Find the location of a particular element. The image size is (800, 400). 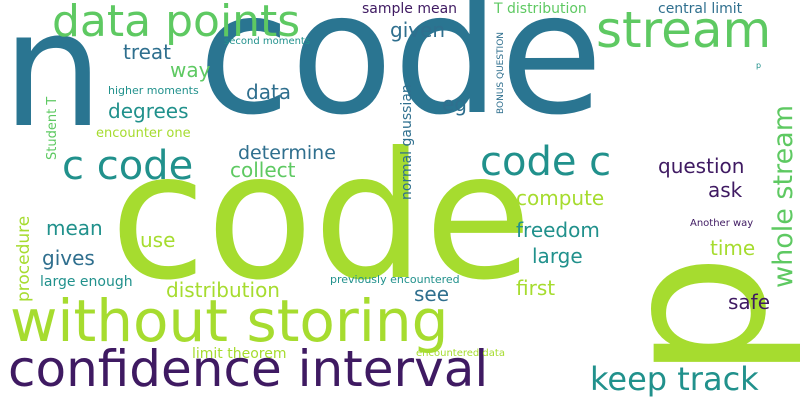

word-ask: ask is located at coordinates (725, 190).